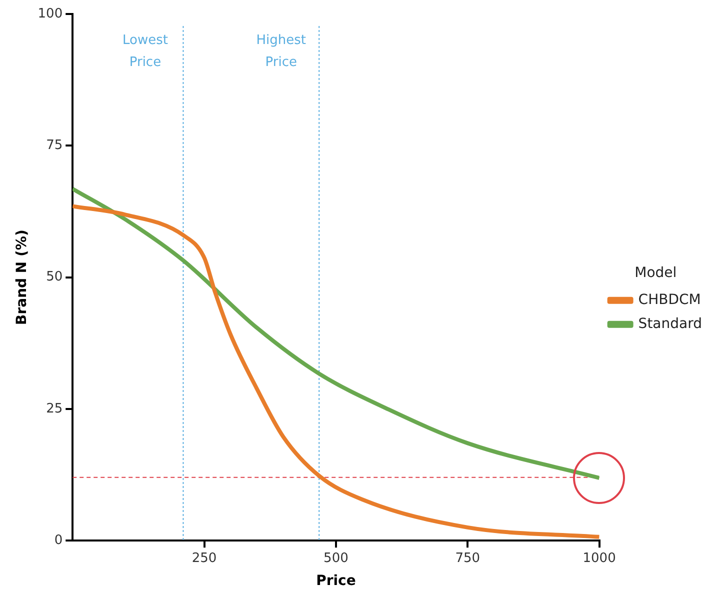 The height and width of the screenshot is (600, 722). I want to click on legend-label: Standard, so click(670, 324).